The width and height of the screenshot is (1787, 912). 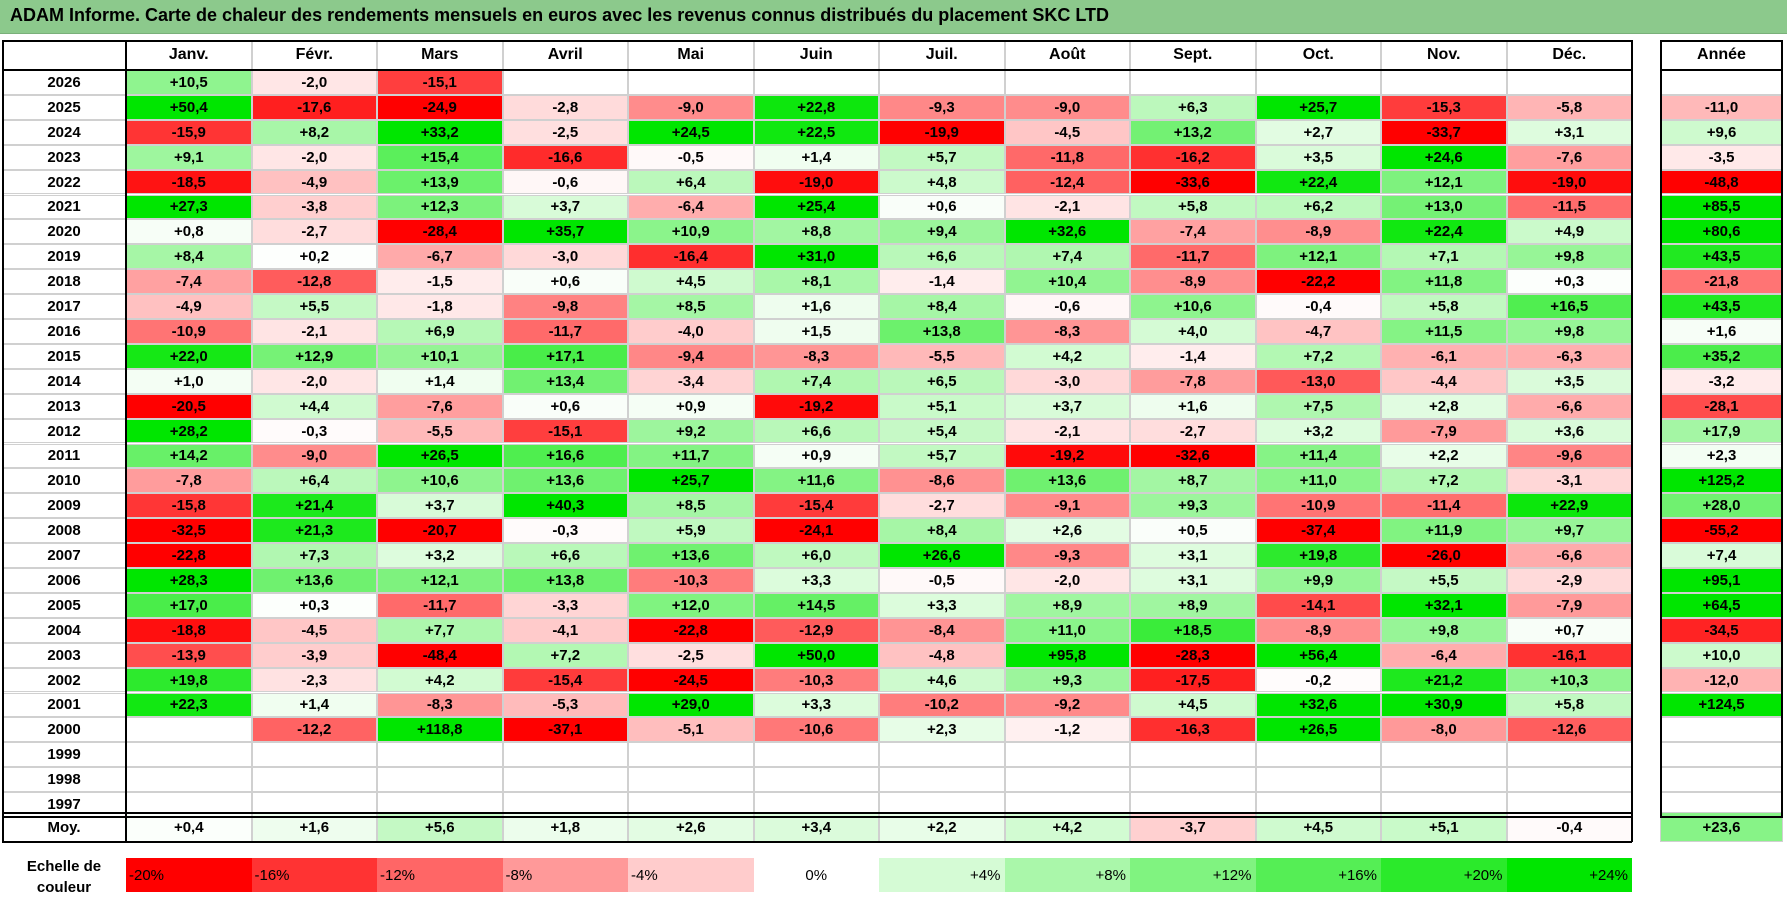 What do you see at coordinates (942, 506) in the screenshot?
I see `heatmap-cell: -2,7` at bounding box center [942, 506].